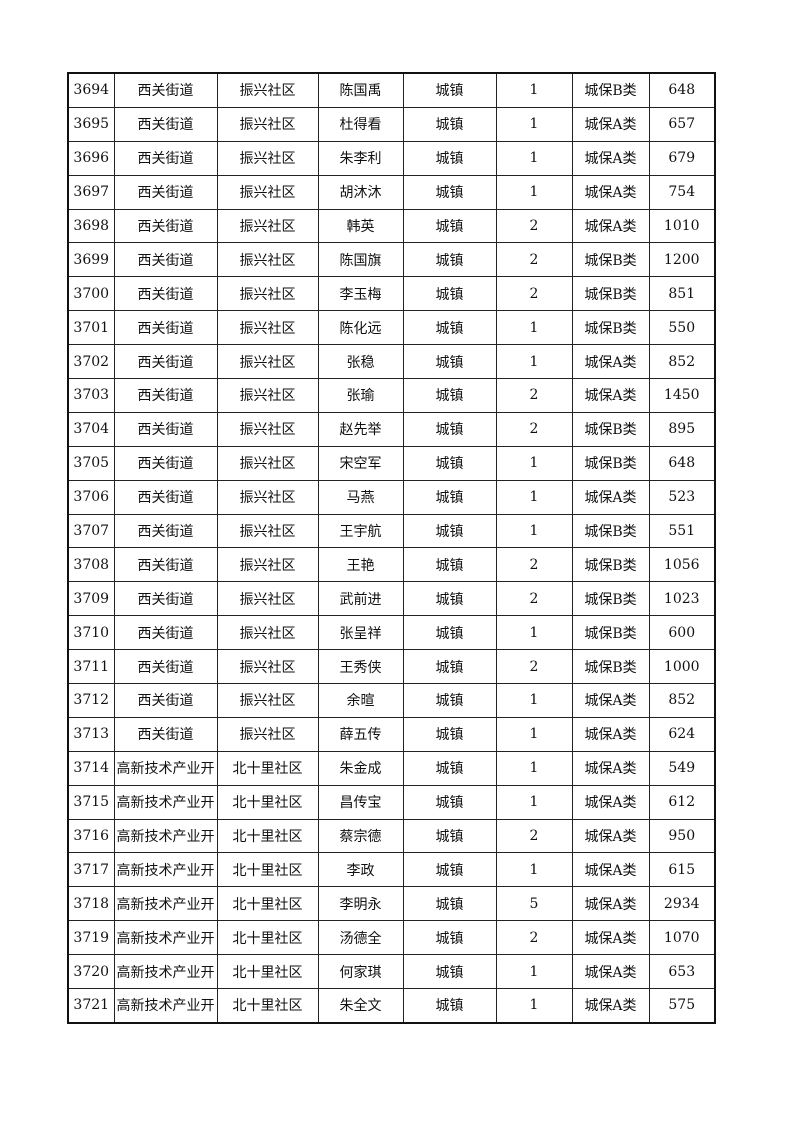  Describe the element at coordinates (682, 260) in the screenshot. I see `cell-amount: 1200` at that location.